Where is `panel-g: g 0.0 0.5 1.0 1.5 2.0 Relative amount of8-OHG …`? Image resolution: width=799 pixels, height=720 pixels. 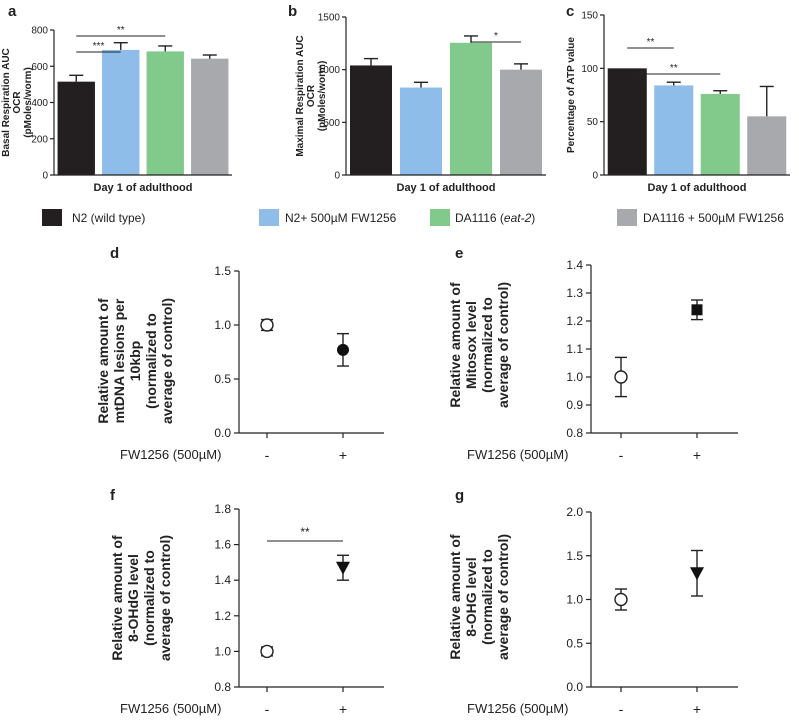 panel-g: g 0.0 0.5 1.0 1.5 2.0 Relative amount of8-OHG … is located at coordinates (592, 602).